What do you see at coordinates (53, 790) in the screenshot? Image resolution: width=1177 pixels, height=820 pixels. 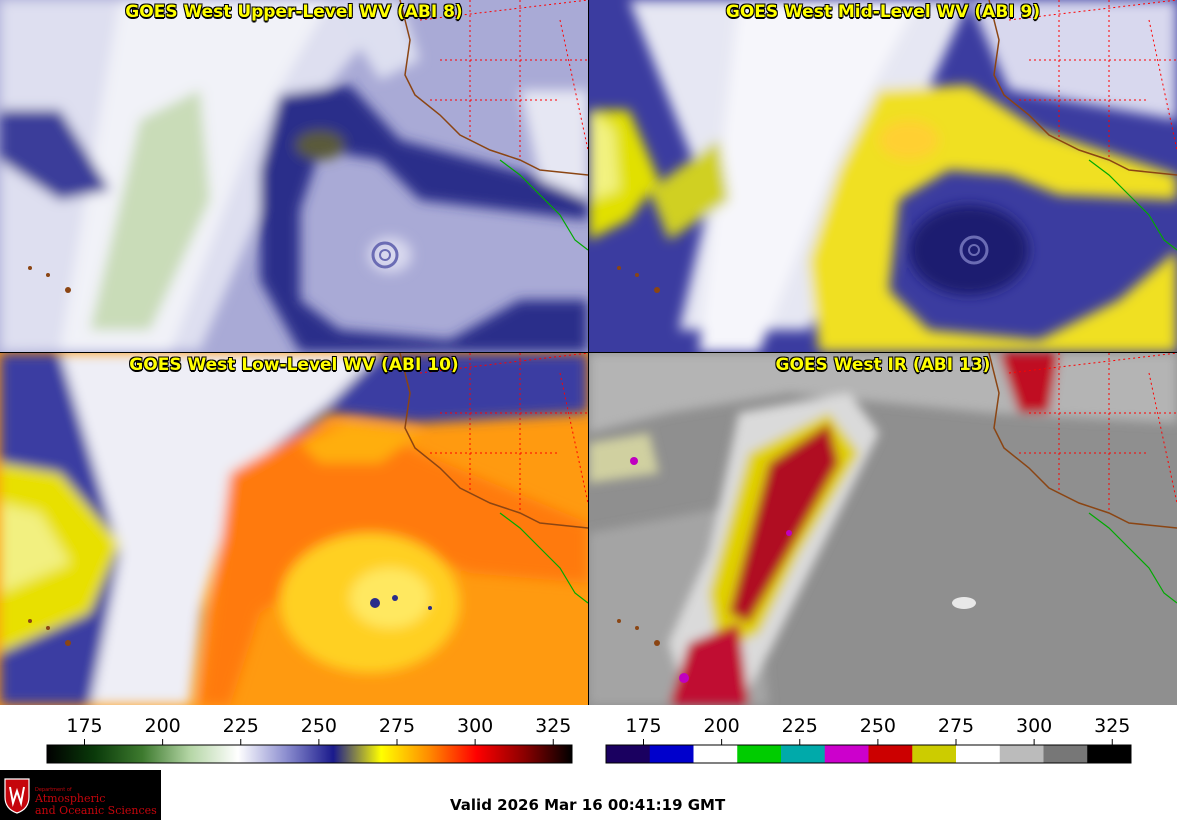 I see `logo-dept-label: Department of` at bounding box center [53, 790].